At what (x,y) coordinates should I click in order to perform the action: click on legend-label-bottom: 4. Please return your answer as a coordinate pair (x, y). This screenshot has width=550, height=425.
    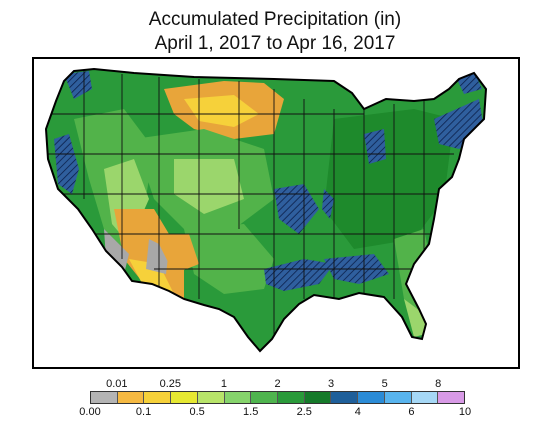
    Looking at the image, I should click on (357, 412).